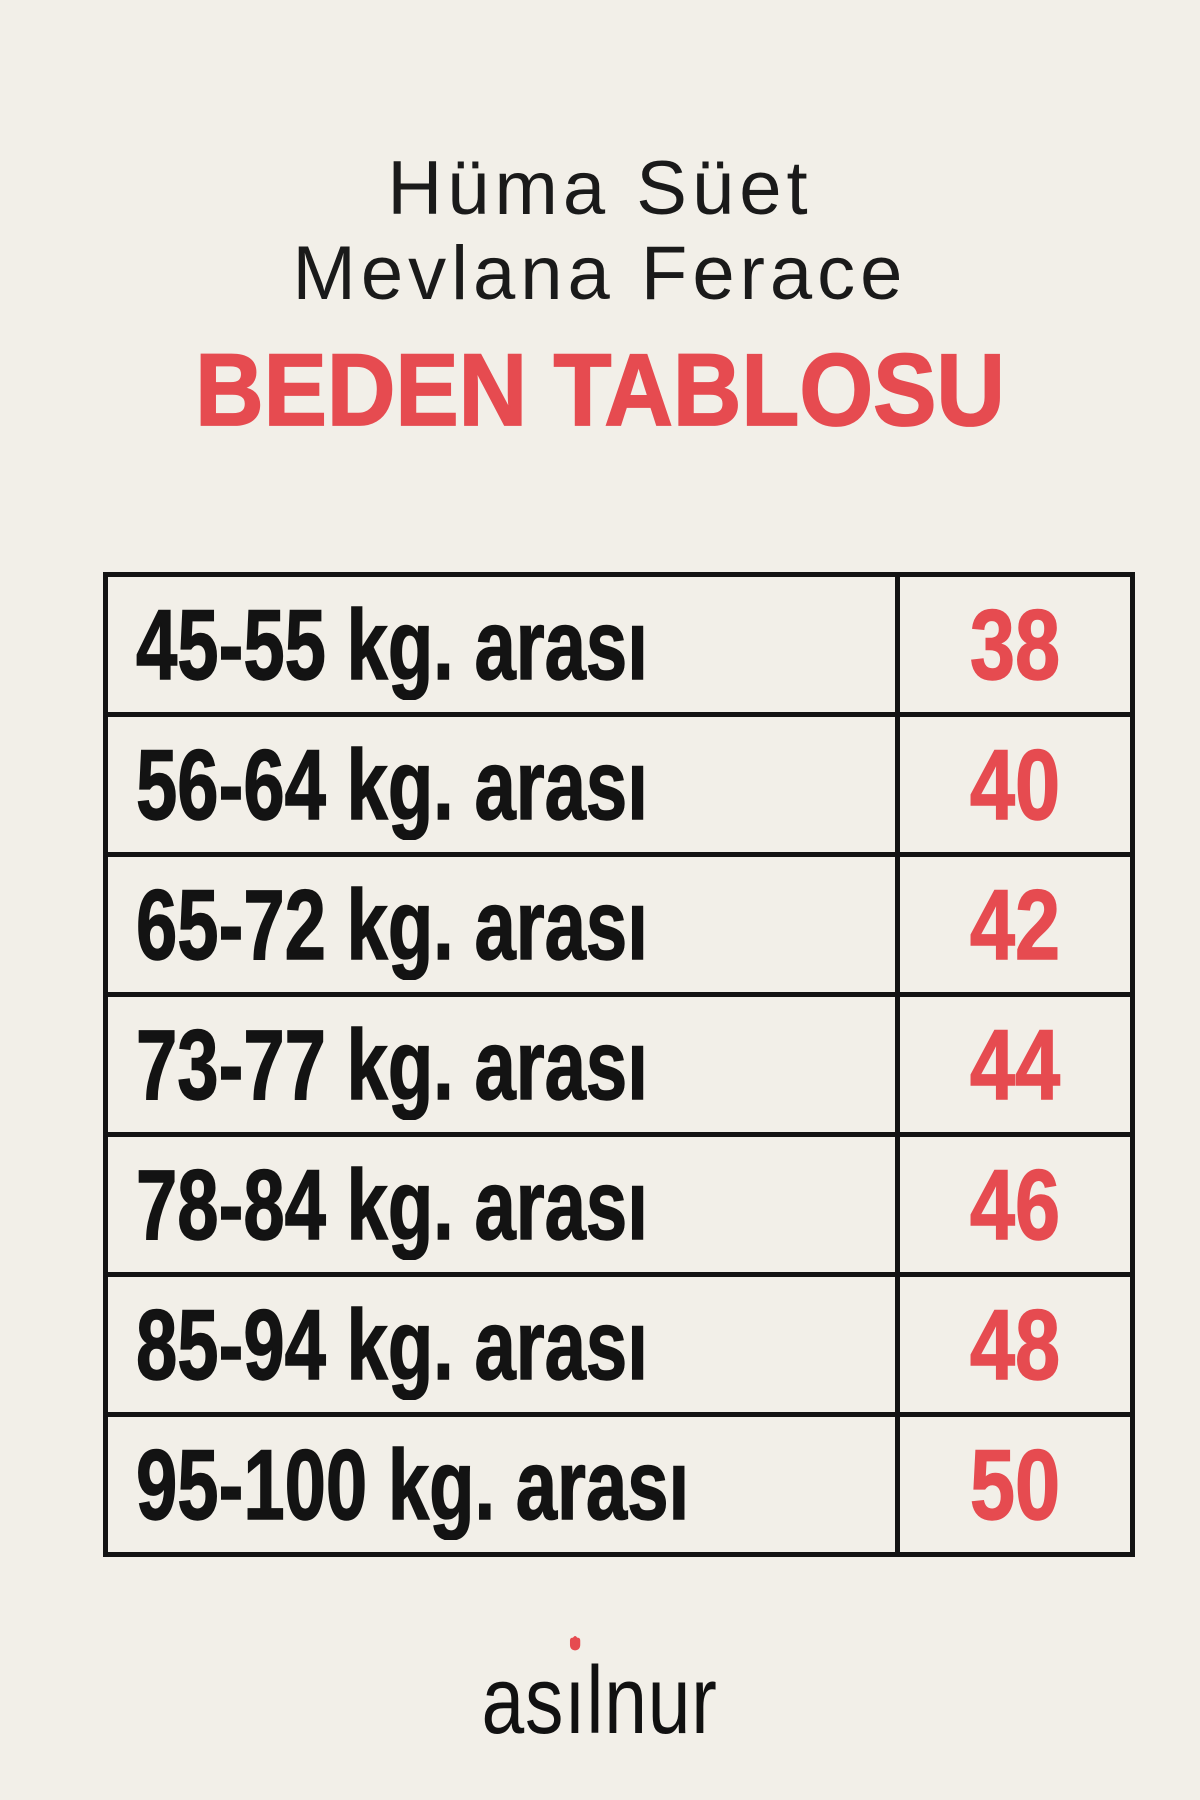 The height and width of the screenshot is (1800, 1200). I want to click on size-value-text: 38, so click(1015, 645).